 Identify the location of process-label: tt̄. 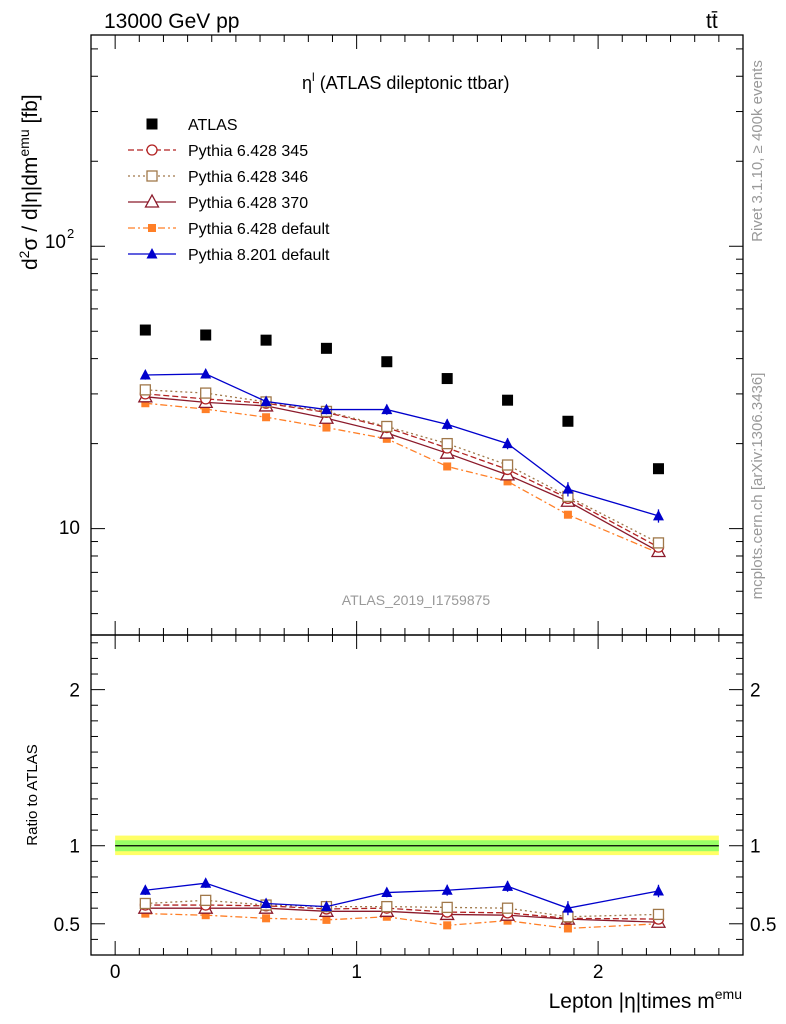
(712, 21).